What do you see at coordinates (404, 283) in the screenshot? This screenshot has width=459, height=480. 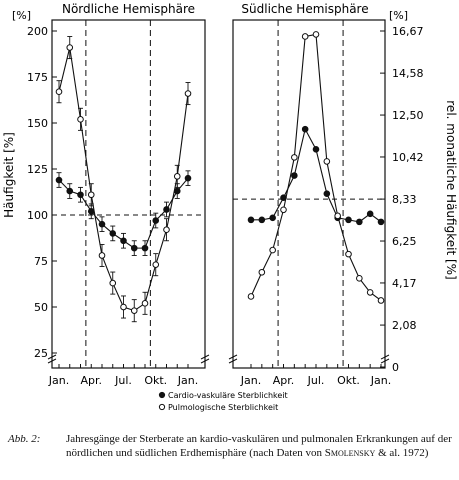 I see `south-y-tick-label: 4,17` at bounding box center [404, 283].